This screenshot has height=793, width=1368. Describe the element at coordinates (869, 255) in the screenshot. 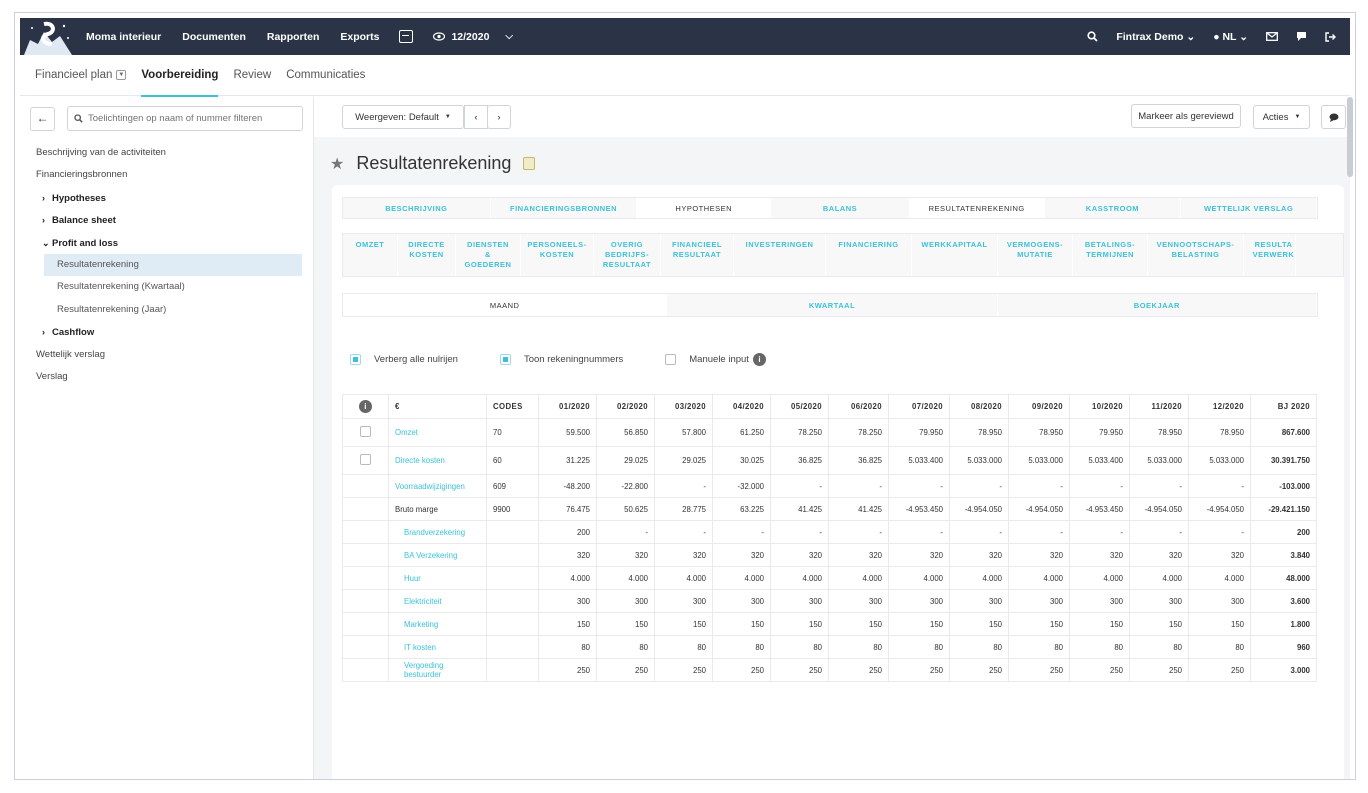

I see `subtab-financiering: FINANCIERING` at that location.